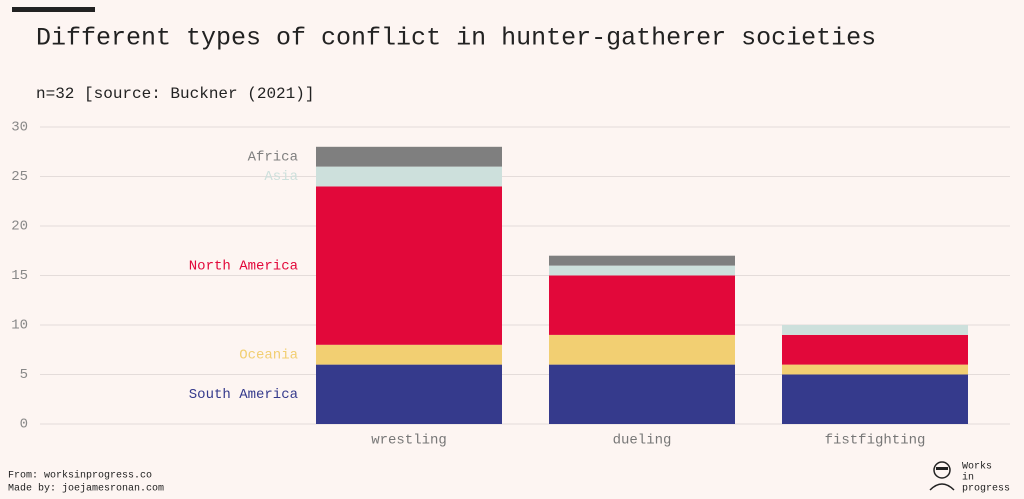  Describe the element at coordinates (875, 441) in the screenshot. I see `x-tick-label: fistfighting` at that location.